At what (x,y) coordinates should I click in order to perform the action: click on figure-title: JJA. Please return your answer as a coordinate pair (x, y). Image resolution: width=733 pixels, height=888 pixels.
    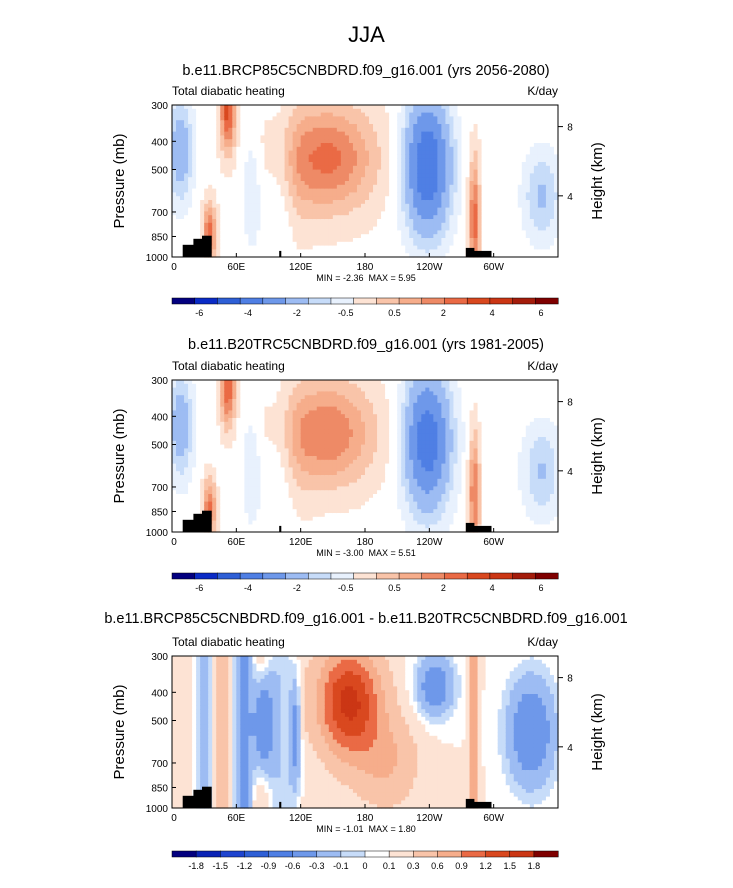
    Looking at the image, I should click on (366, 34).